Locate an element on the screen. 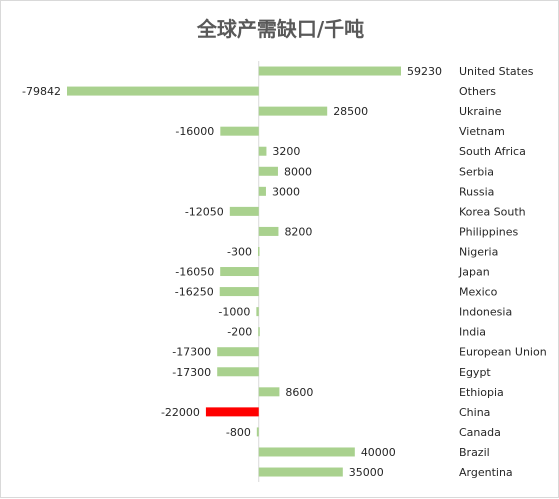 This screenshot has width=559, height=499. category-label: Serbia is located at coordinates (476, 171).